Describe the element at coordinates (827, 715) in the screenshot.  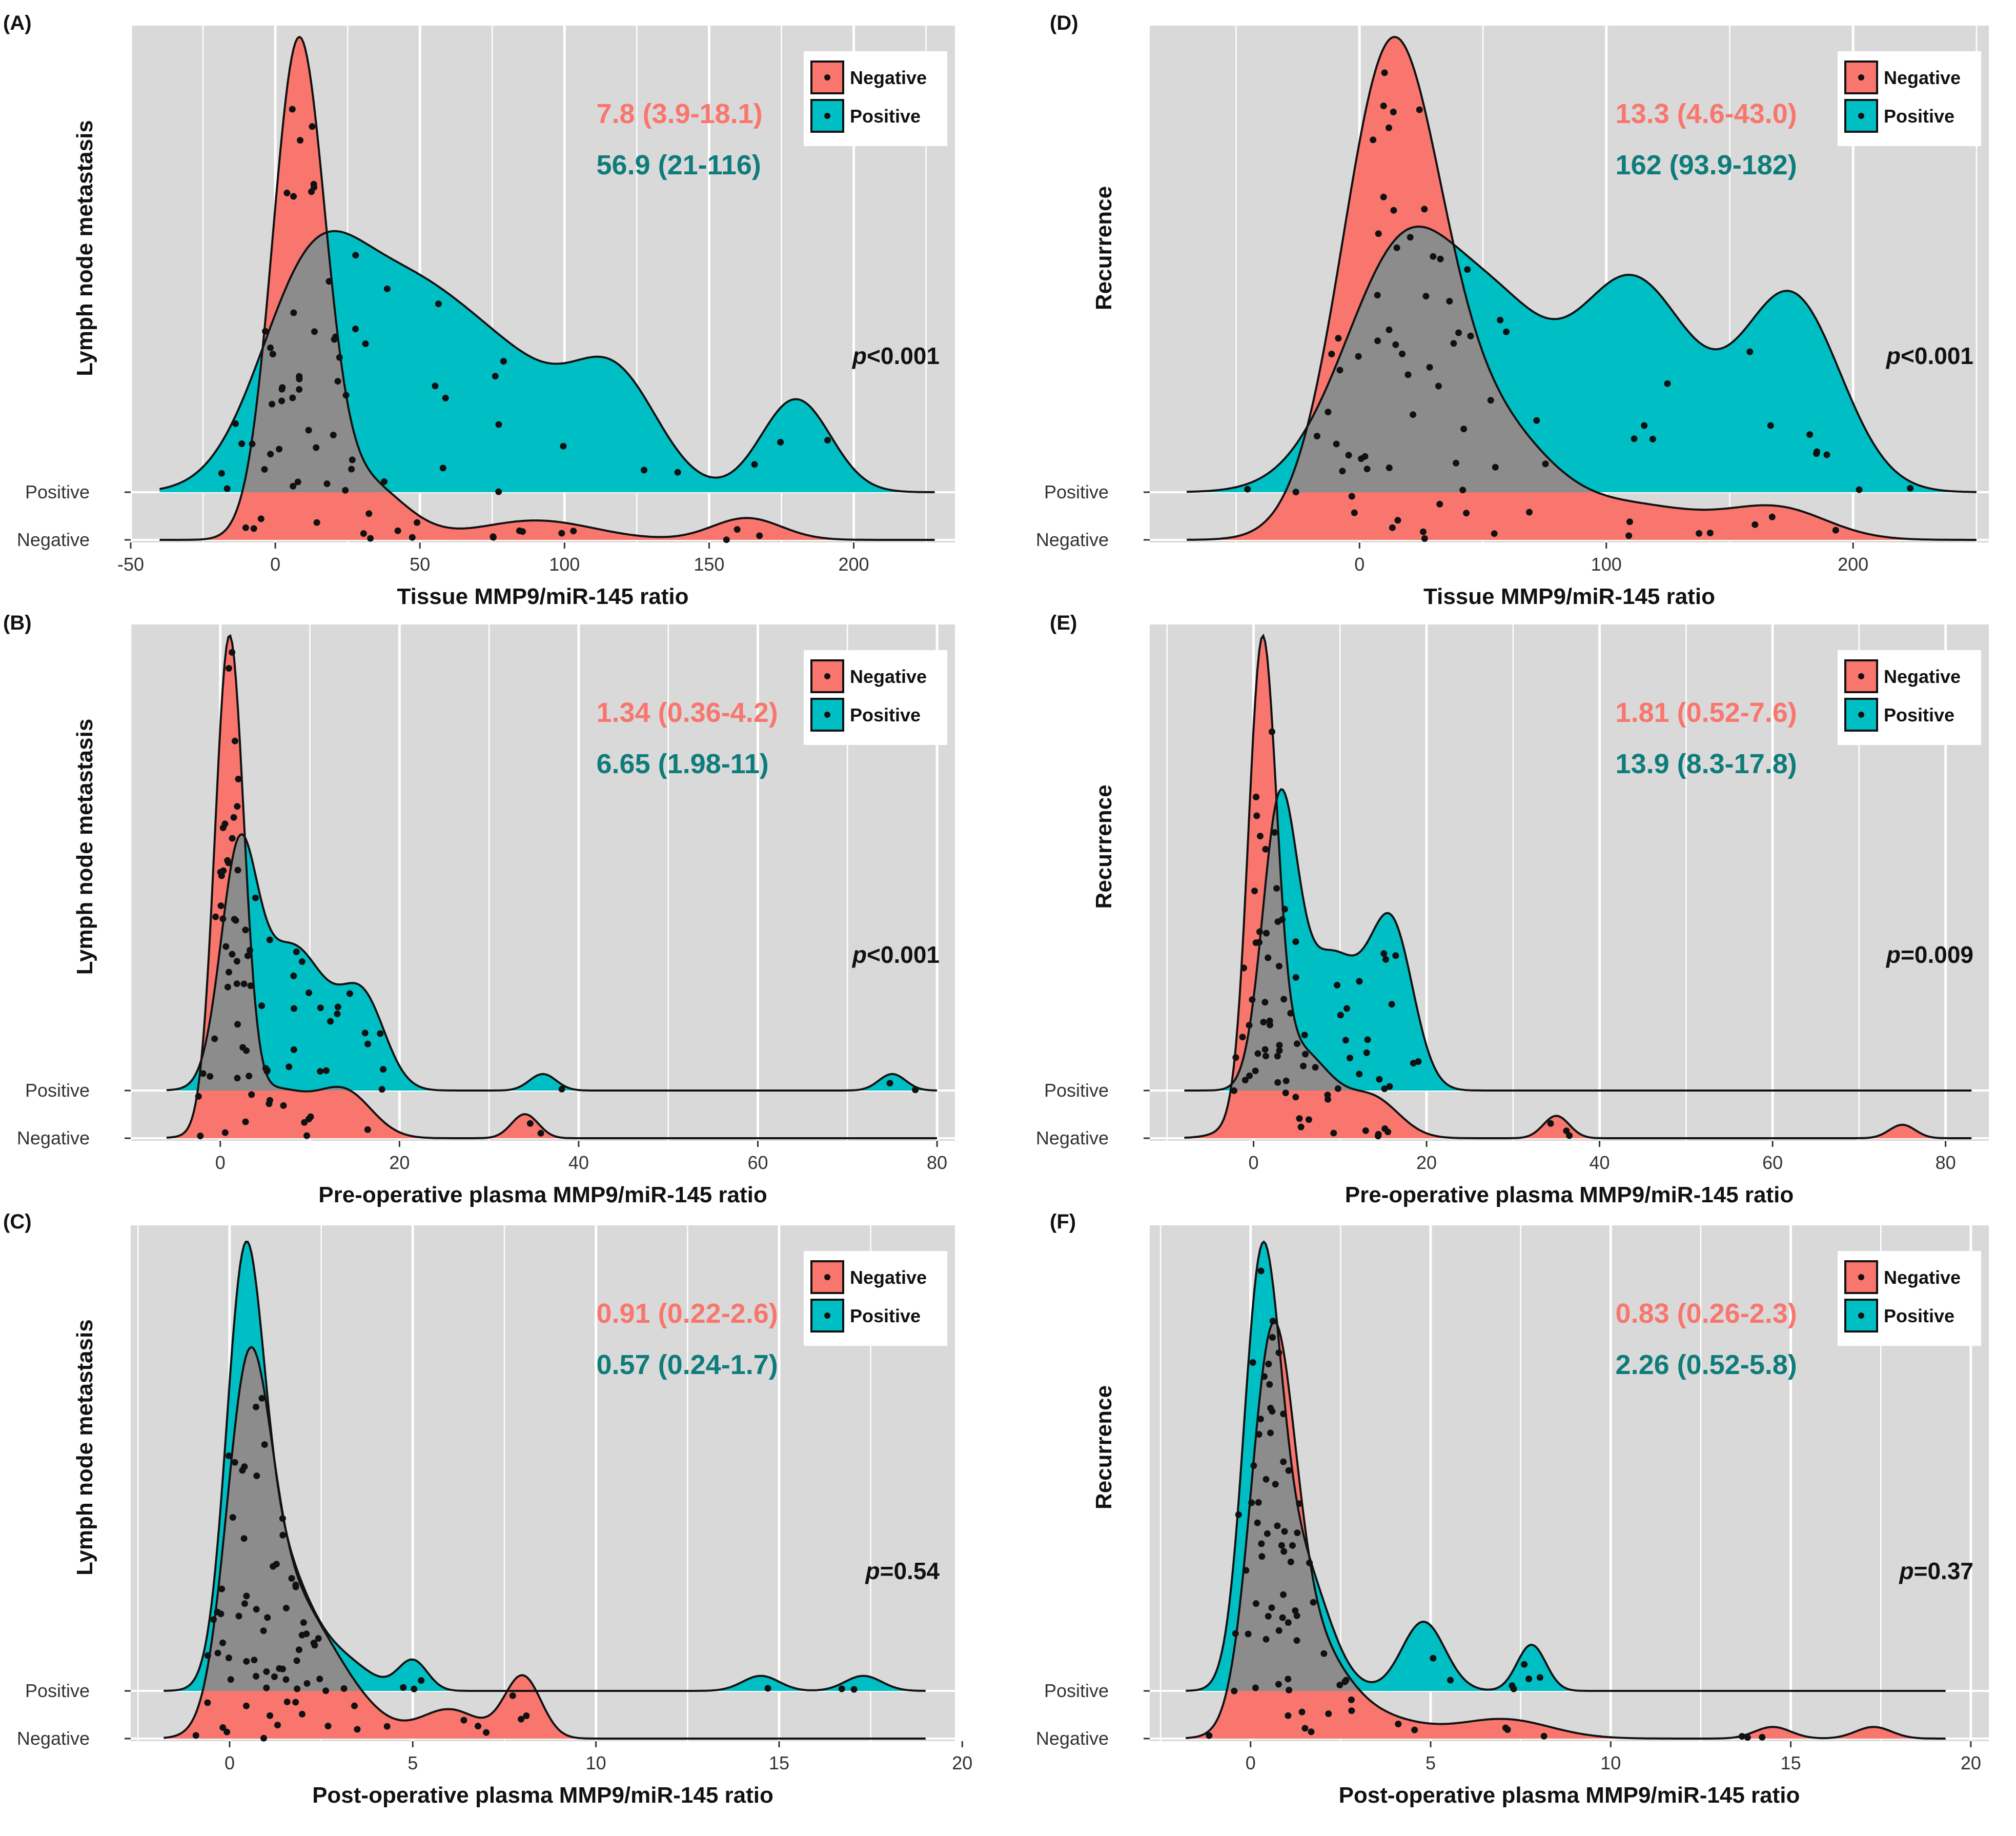
I see `legend-key-point` at that location.